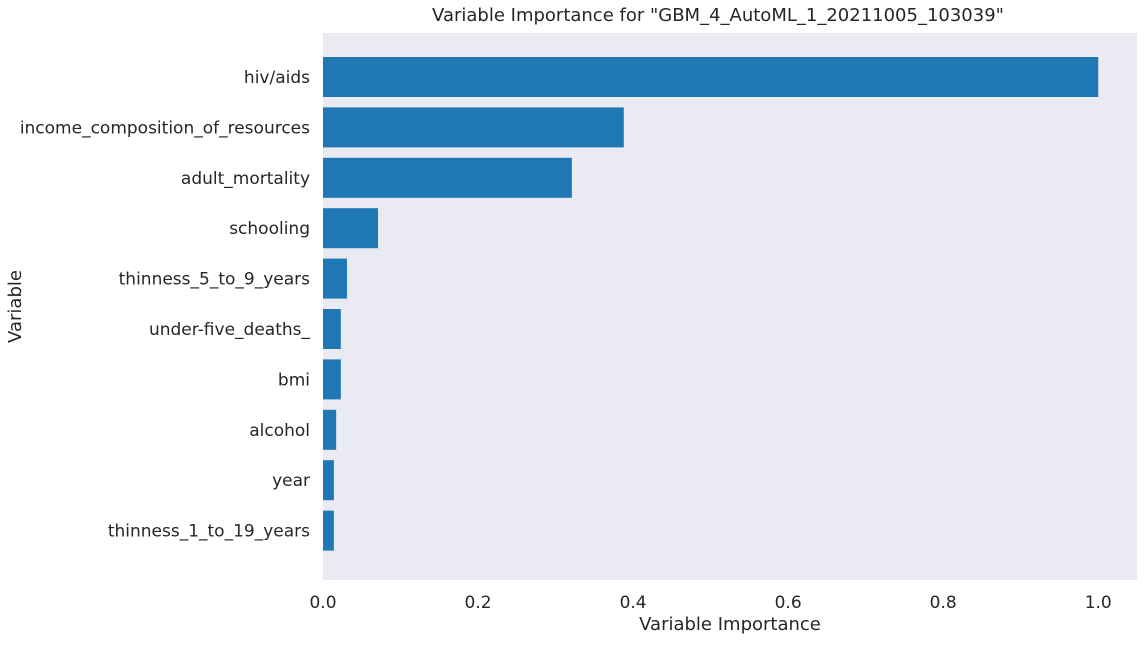  Describe the element at coordinates (269, 229) in the screenshot. I see `y-tick-label: schooling` at that location.